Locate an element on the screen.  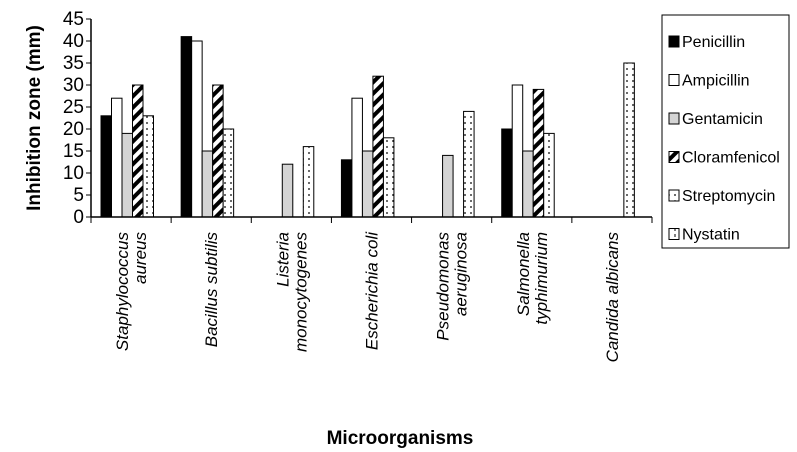
legend-label: Penicillin is located at coordinates (713, 42).